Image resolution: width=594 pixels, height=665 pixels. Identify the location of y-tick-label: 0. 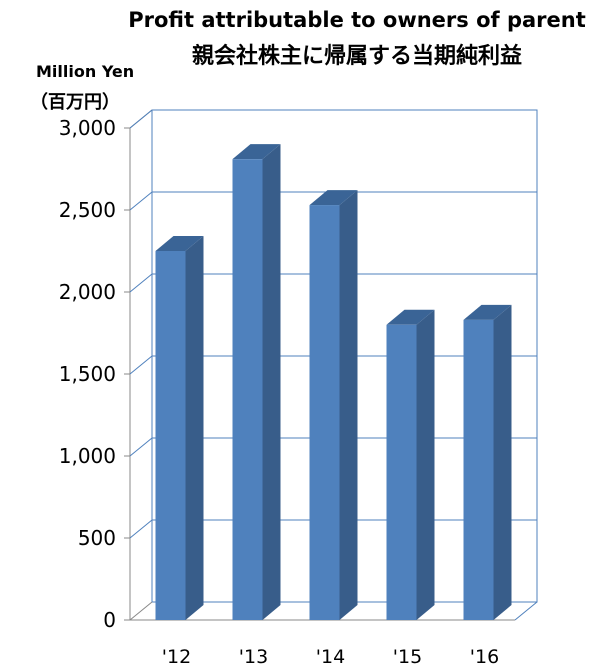
(109, 620).